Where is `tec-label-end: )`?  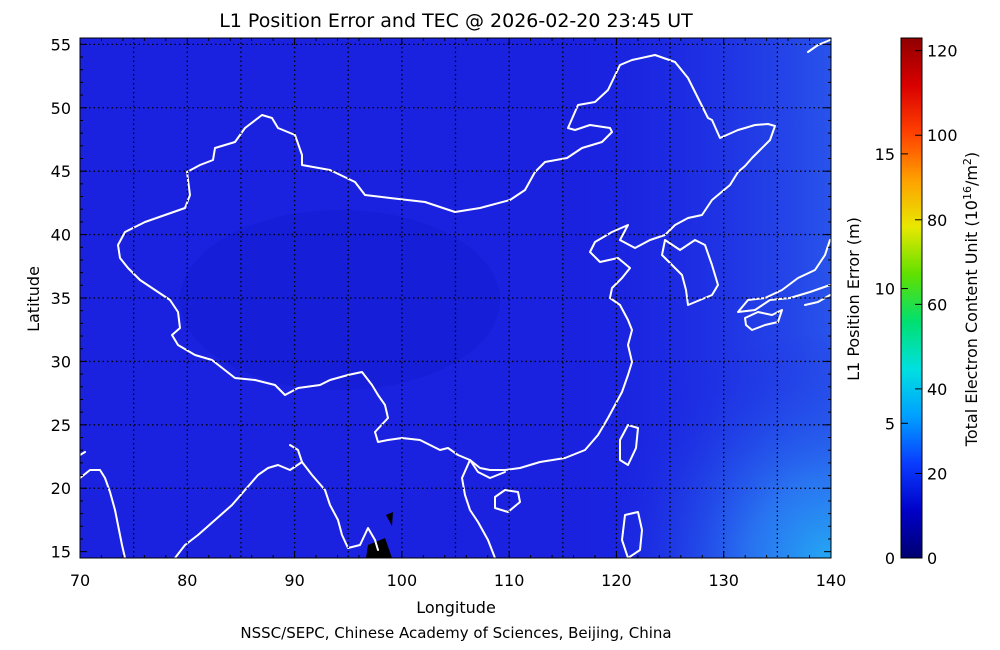 tec-label-end: ) is located at coordinates (971, 155).